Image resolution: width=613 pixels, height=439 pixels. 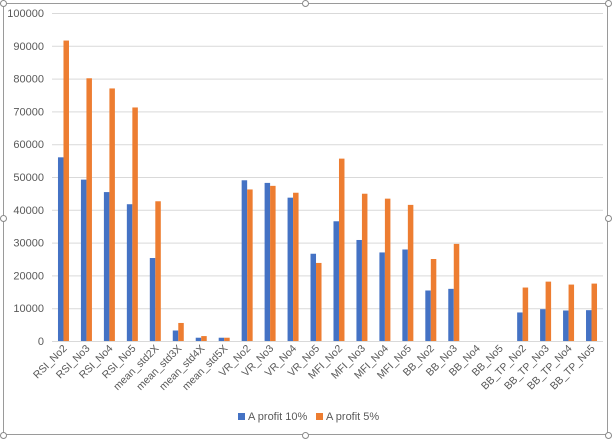 What do you see at coordinates (319, 301) in the screenshot?
I see `bar-profit-5-vr-no5` at bounding box center [319, 301].